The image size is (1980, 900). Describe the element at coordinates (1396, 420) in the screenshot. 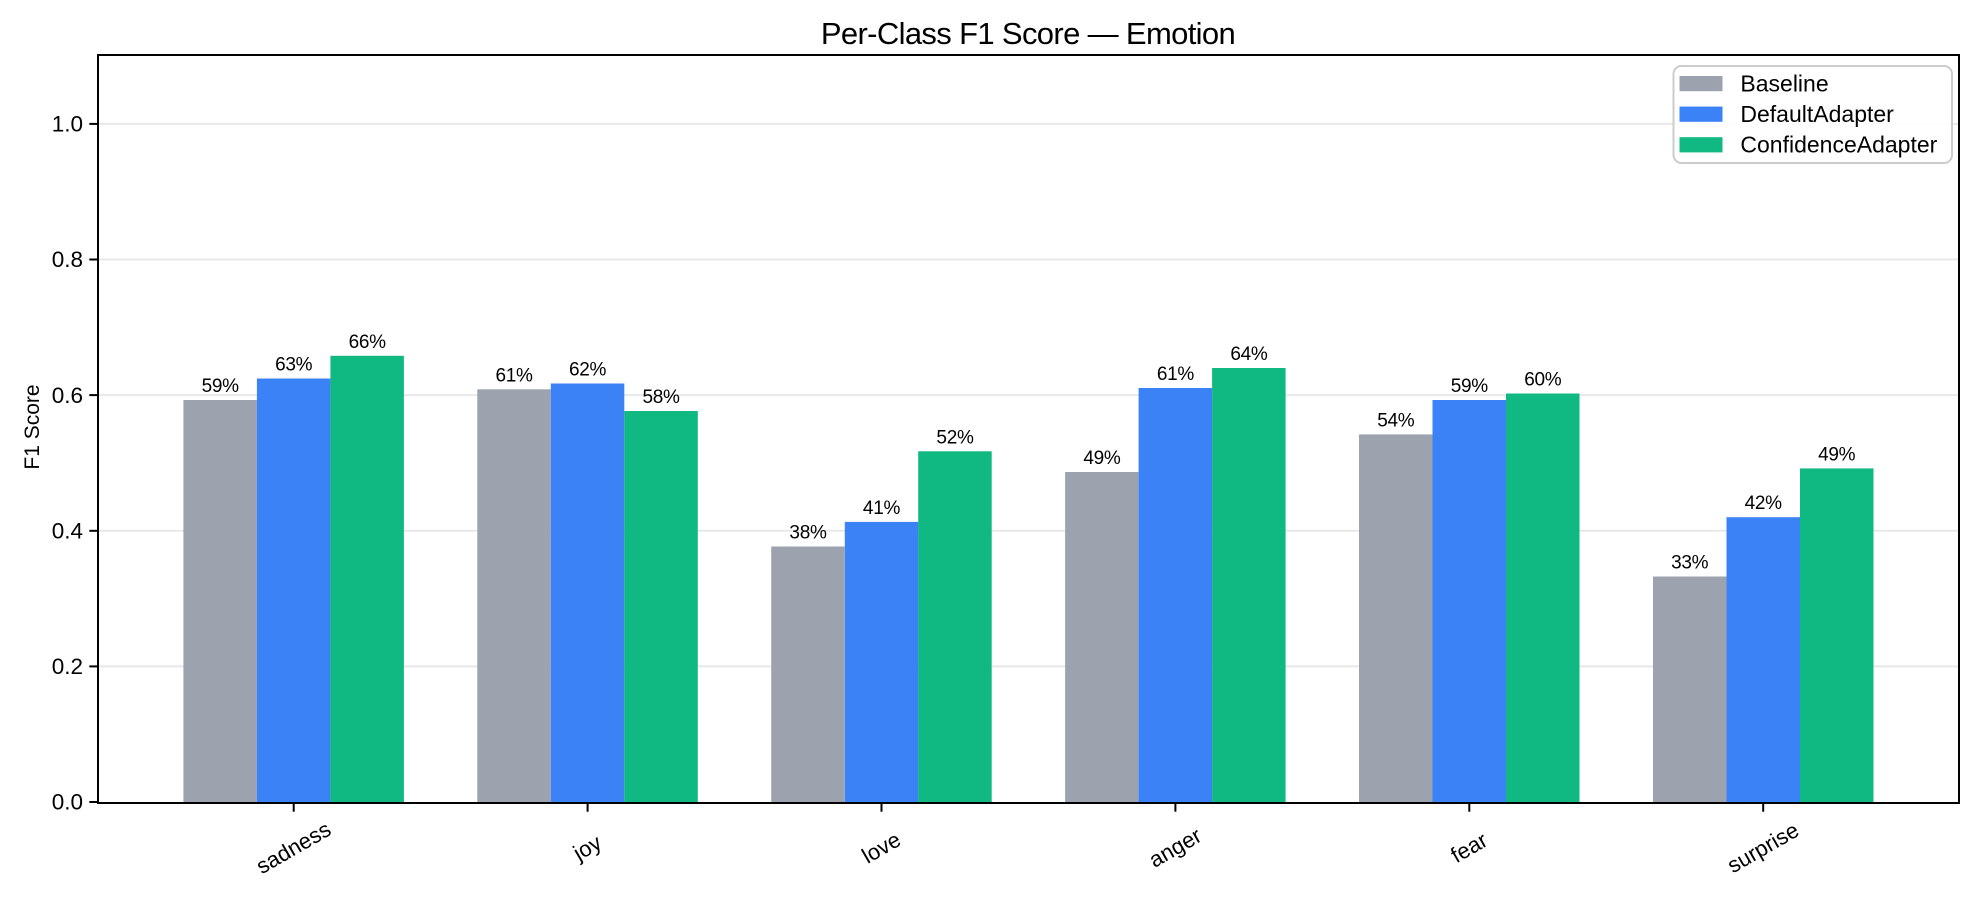

I see `svg-text: 54%` at that location.